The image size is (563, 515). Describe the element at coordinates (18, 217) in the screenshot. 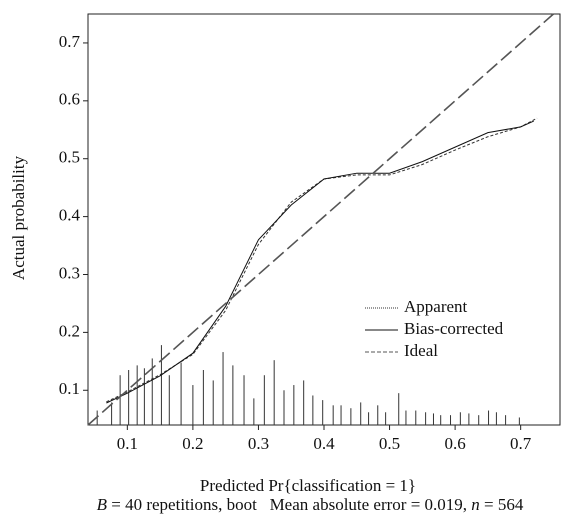

I see `y-axis-label: Actual probability` at that location.